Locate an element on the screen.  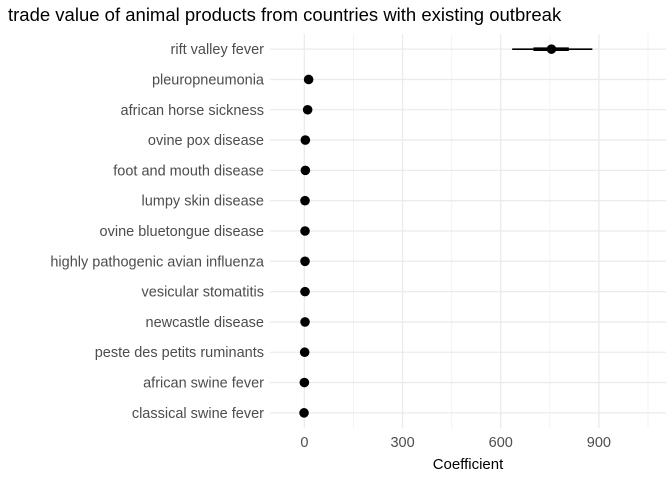
y-tick-label: ovine pox disease is located at coordinates (206, 141).